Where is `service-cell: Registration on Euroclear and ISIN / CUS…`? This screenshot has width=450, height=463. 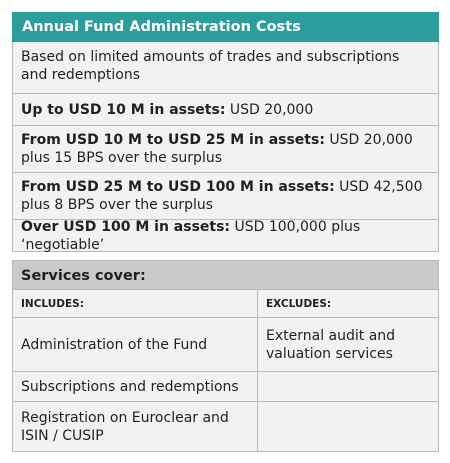 service-cell: Registration on Euroclear and ISIN / CUS… is located at coordinates (135, 427).